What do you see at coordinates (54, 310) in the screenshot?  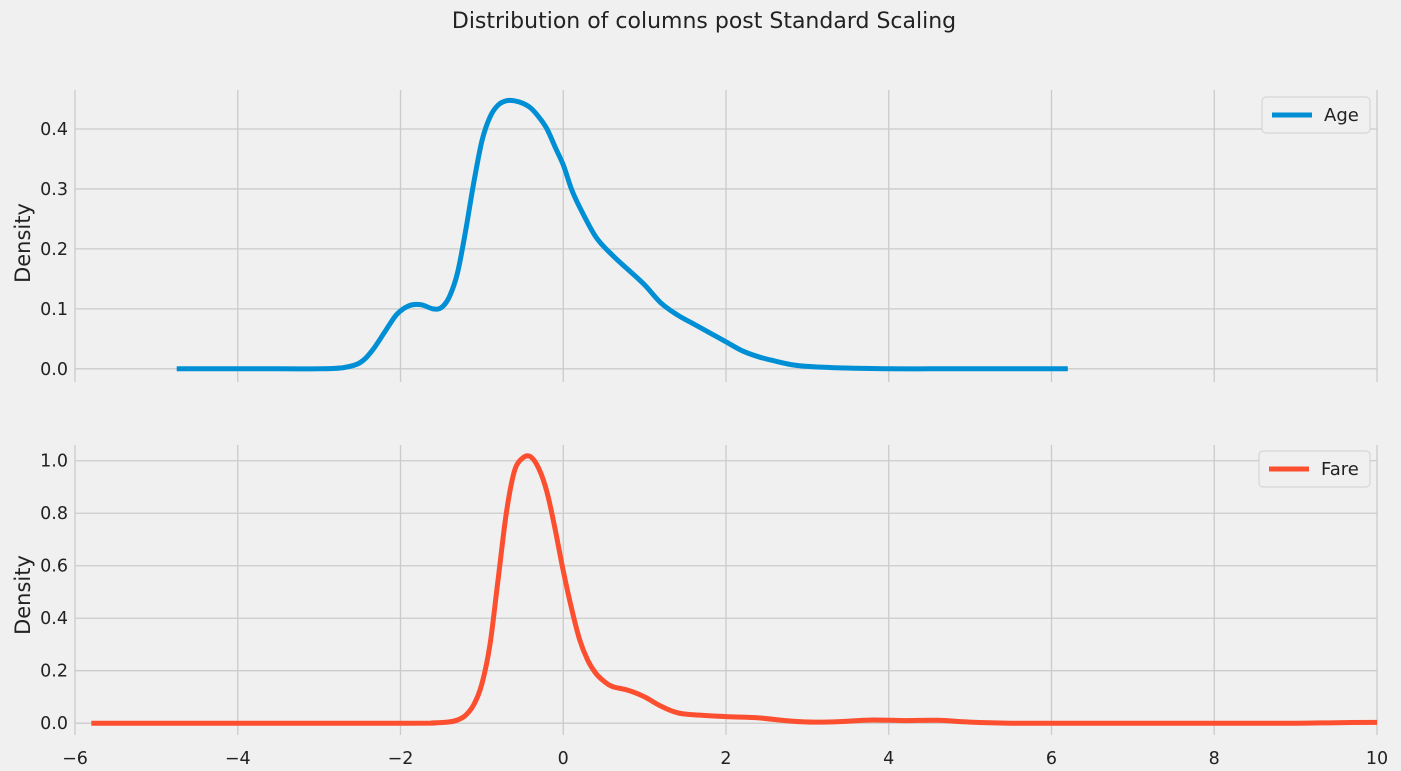 I see `age-y-tick-label: 0.1` at bounding box center [54, 310].